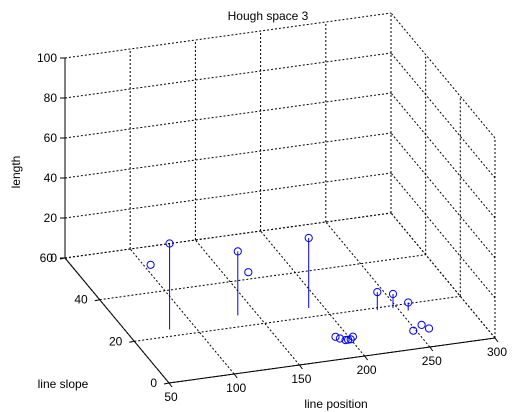 This screenshot has height=412, width=529. What do you see at coordinates (47, 258) in the screenshot?
I see `y-tick-label: 60` at bounding box center [47, 258].